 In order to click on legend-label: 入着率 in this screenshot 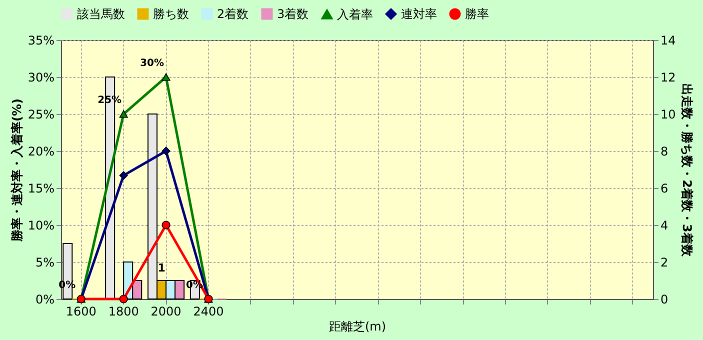, I will do `click(355, 14)`.